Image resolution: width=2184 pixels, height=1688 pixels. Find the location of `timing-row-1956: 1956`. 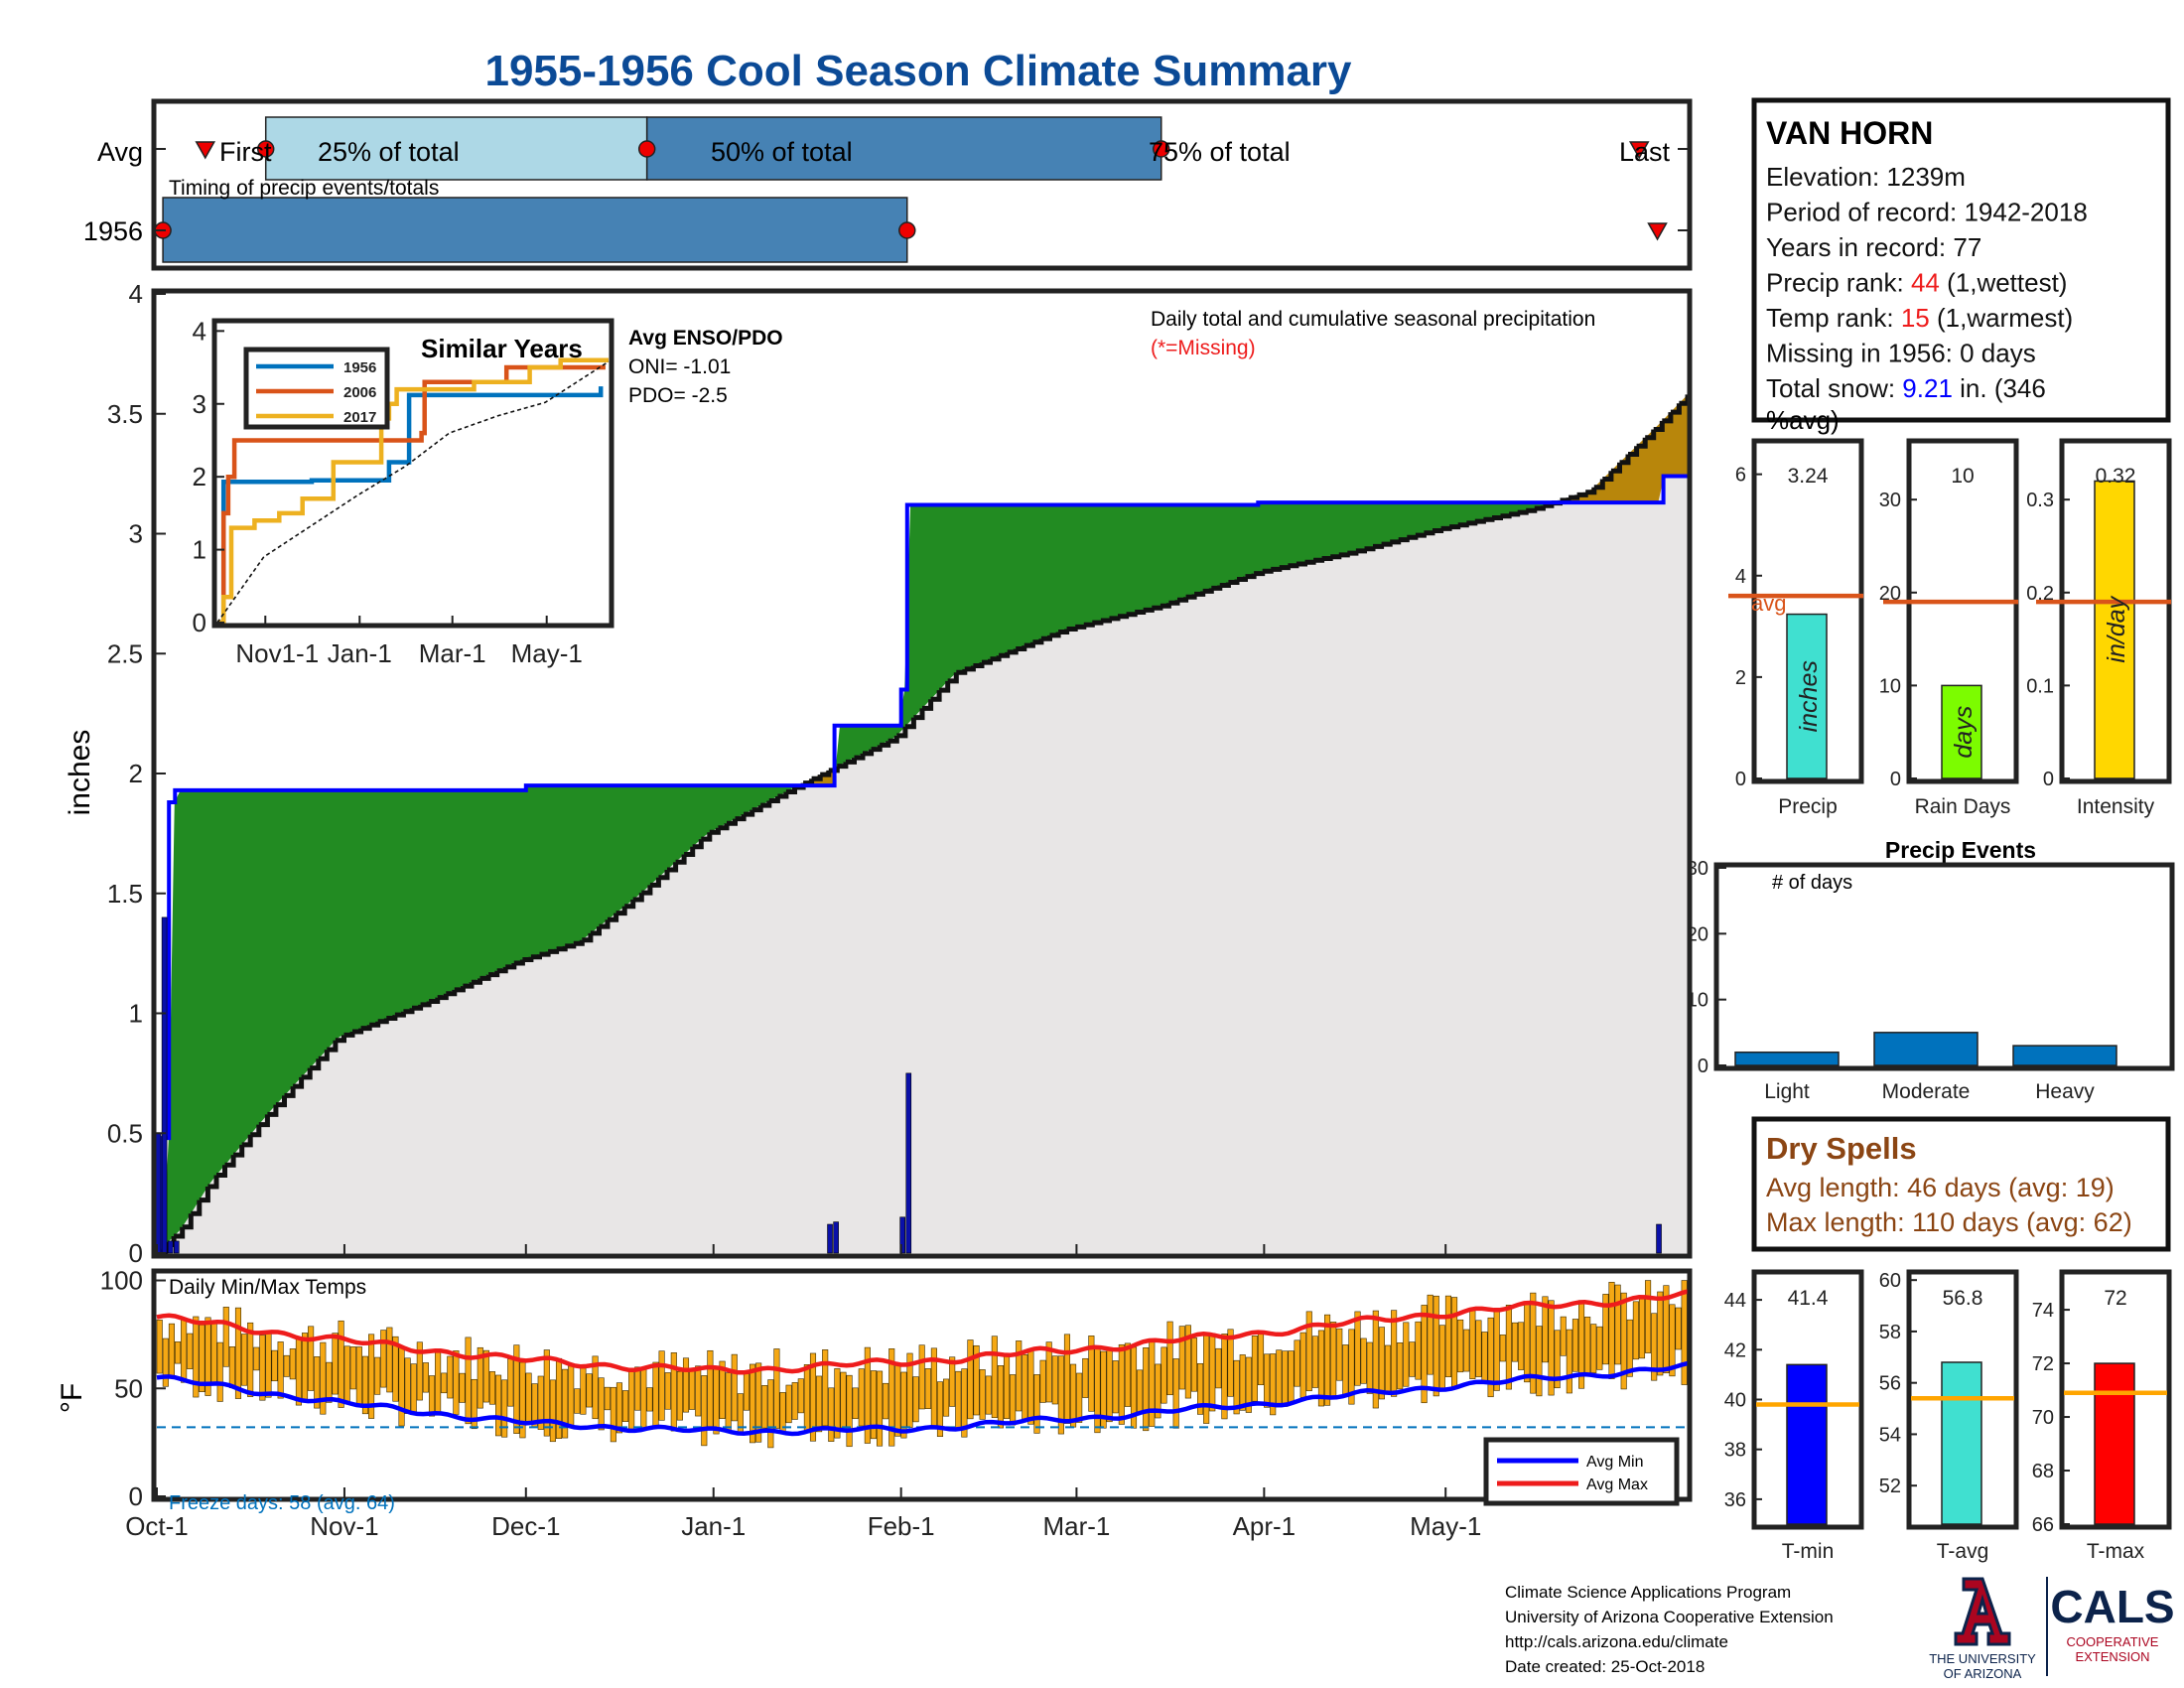

timing-row-1956: 1956 is located at coordinates (113, 231).